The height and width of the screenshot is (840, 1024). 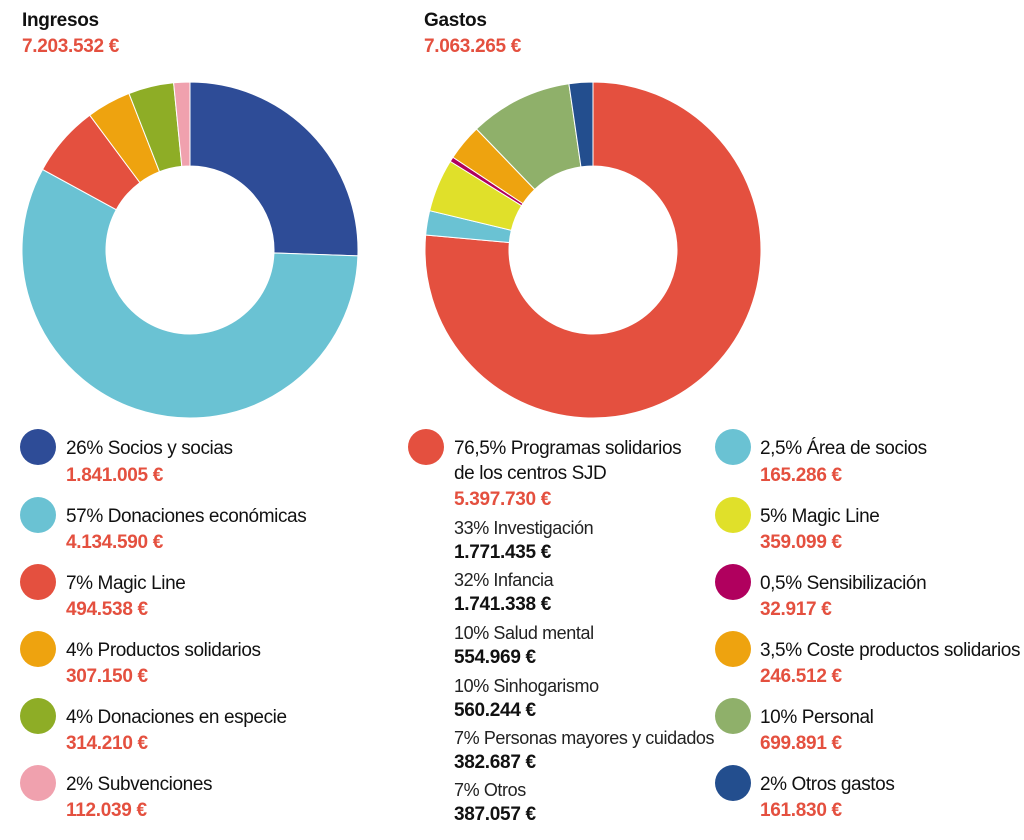 I want to click on legend-swatch-donaciones-especie, so click(x=38, y=716).